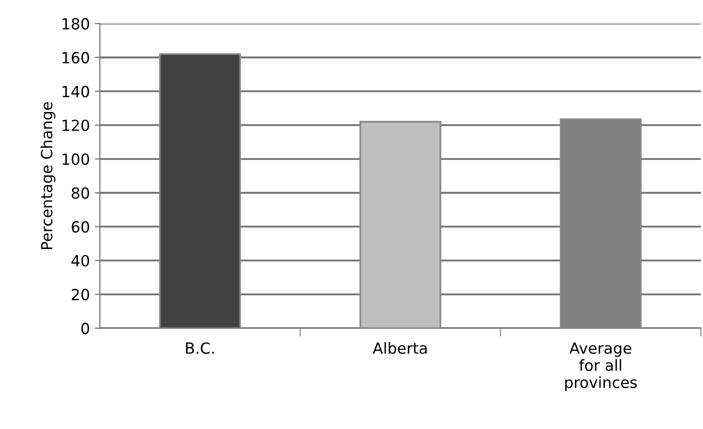 This screenshot has width=703, height=429. I want to click on x-tick-label: B.C., so click(200, 348).